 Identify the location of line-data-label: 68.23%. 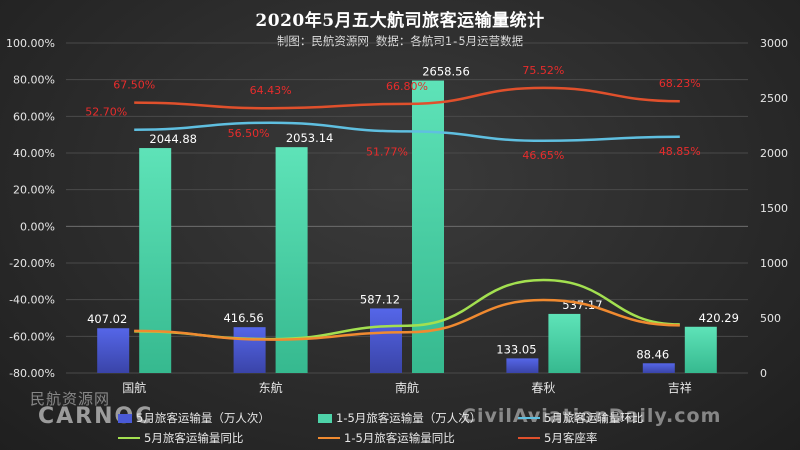
(680, 83).